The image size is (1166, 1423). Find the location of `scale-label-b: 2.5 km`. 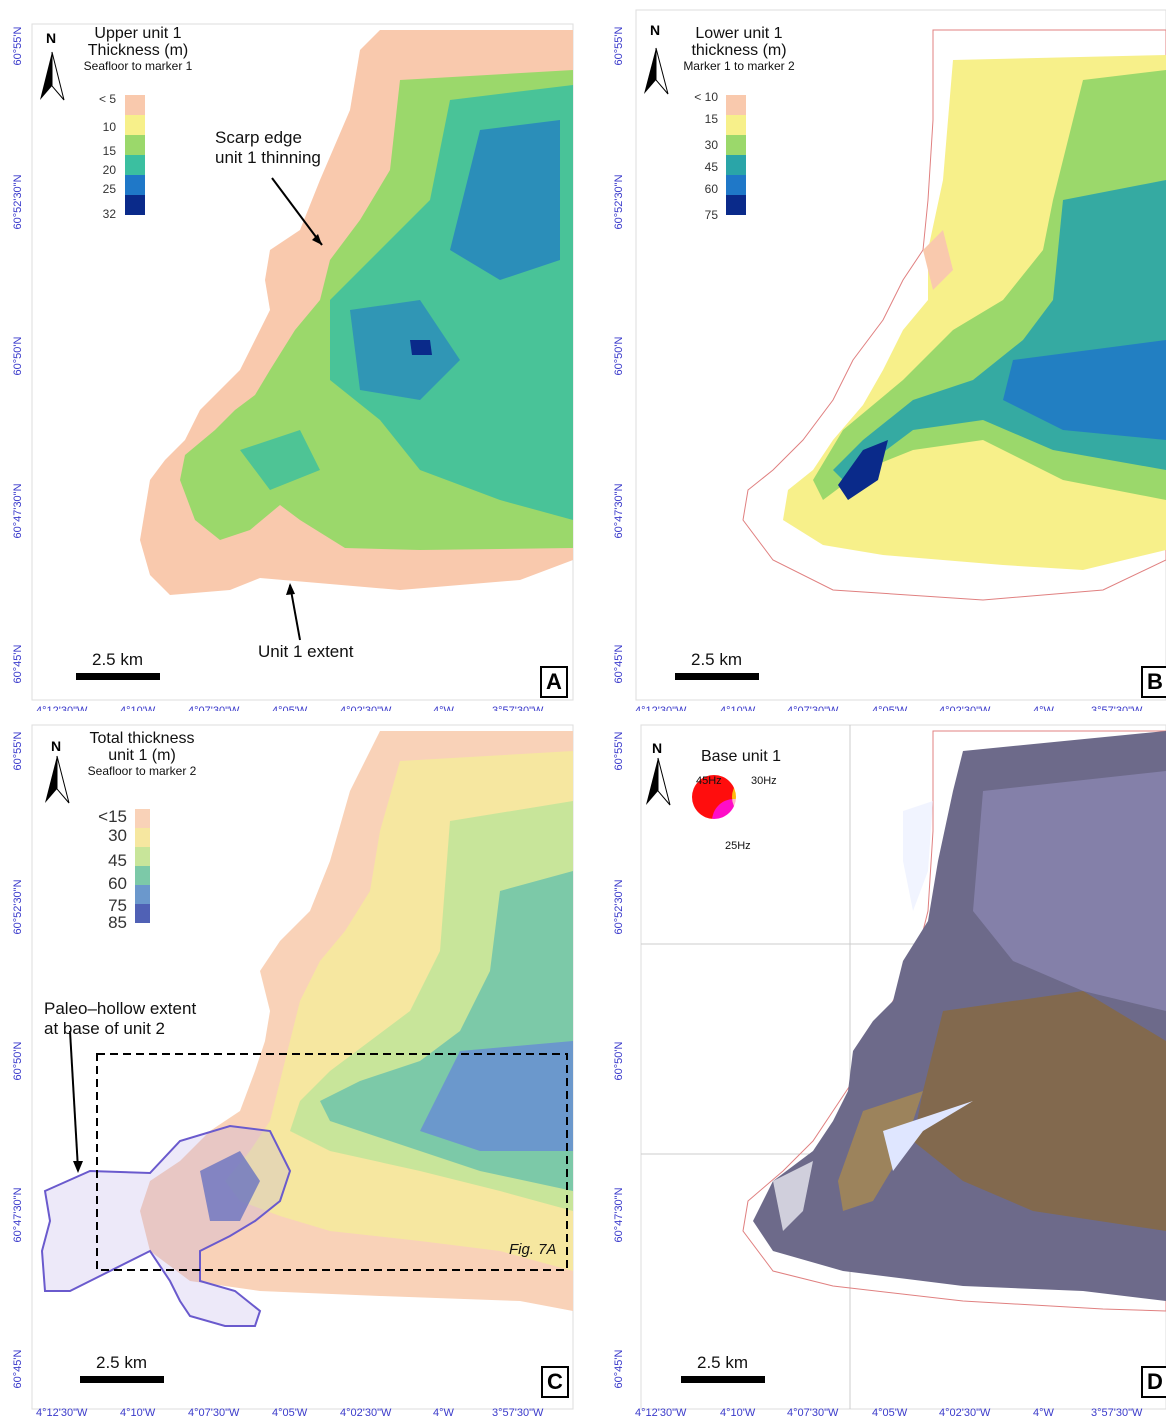

scale-label-b: 2.5 km is located at coordinates (717, 659).